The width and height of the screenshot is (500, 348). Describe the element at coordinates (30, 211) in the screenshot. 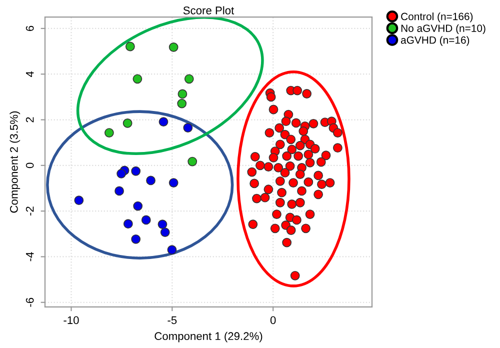

I see `y-tick-label: -2` at that location.